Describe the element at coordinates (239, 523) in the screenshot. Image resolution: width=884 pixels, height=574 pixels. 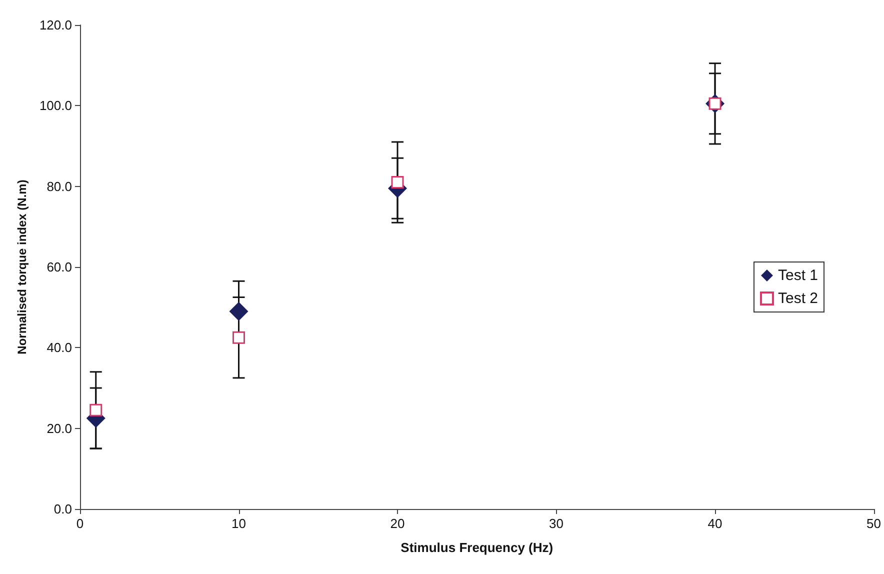
I see `x-tick-label: 10` at that location.